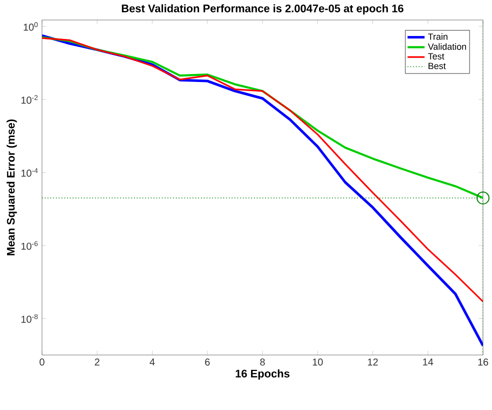 The height and width of the screenshot is (410, 492). Describe the element at coordinates (438, 36) in the screenshot. I see `legend-label: Train` at that location.